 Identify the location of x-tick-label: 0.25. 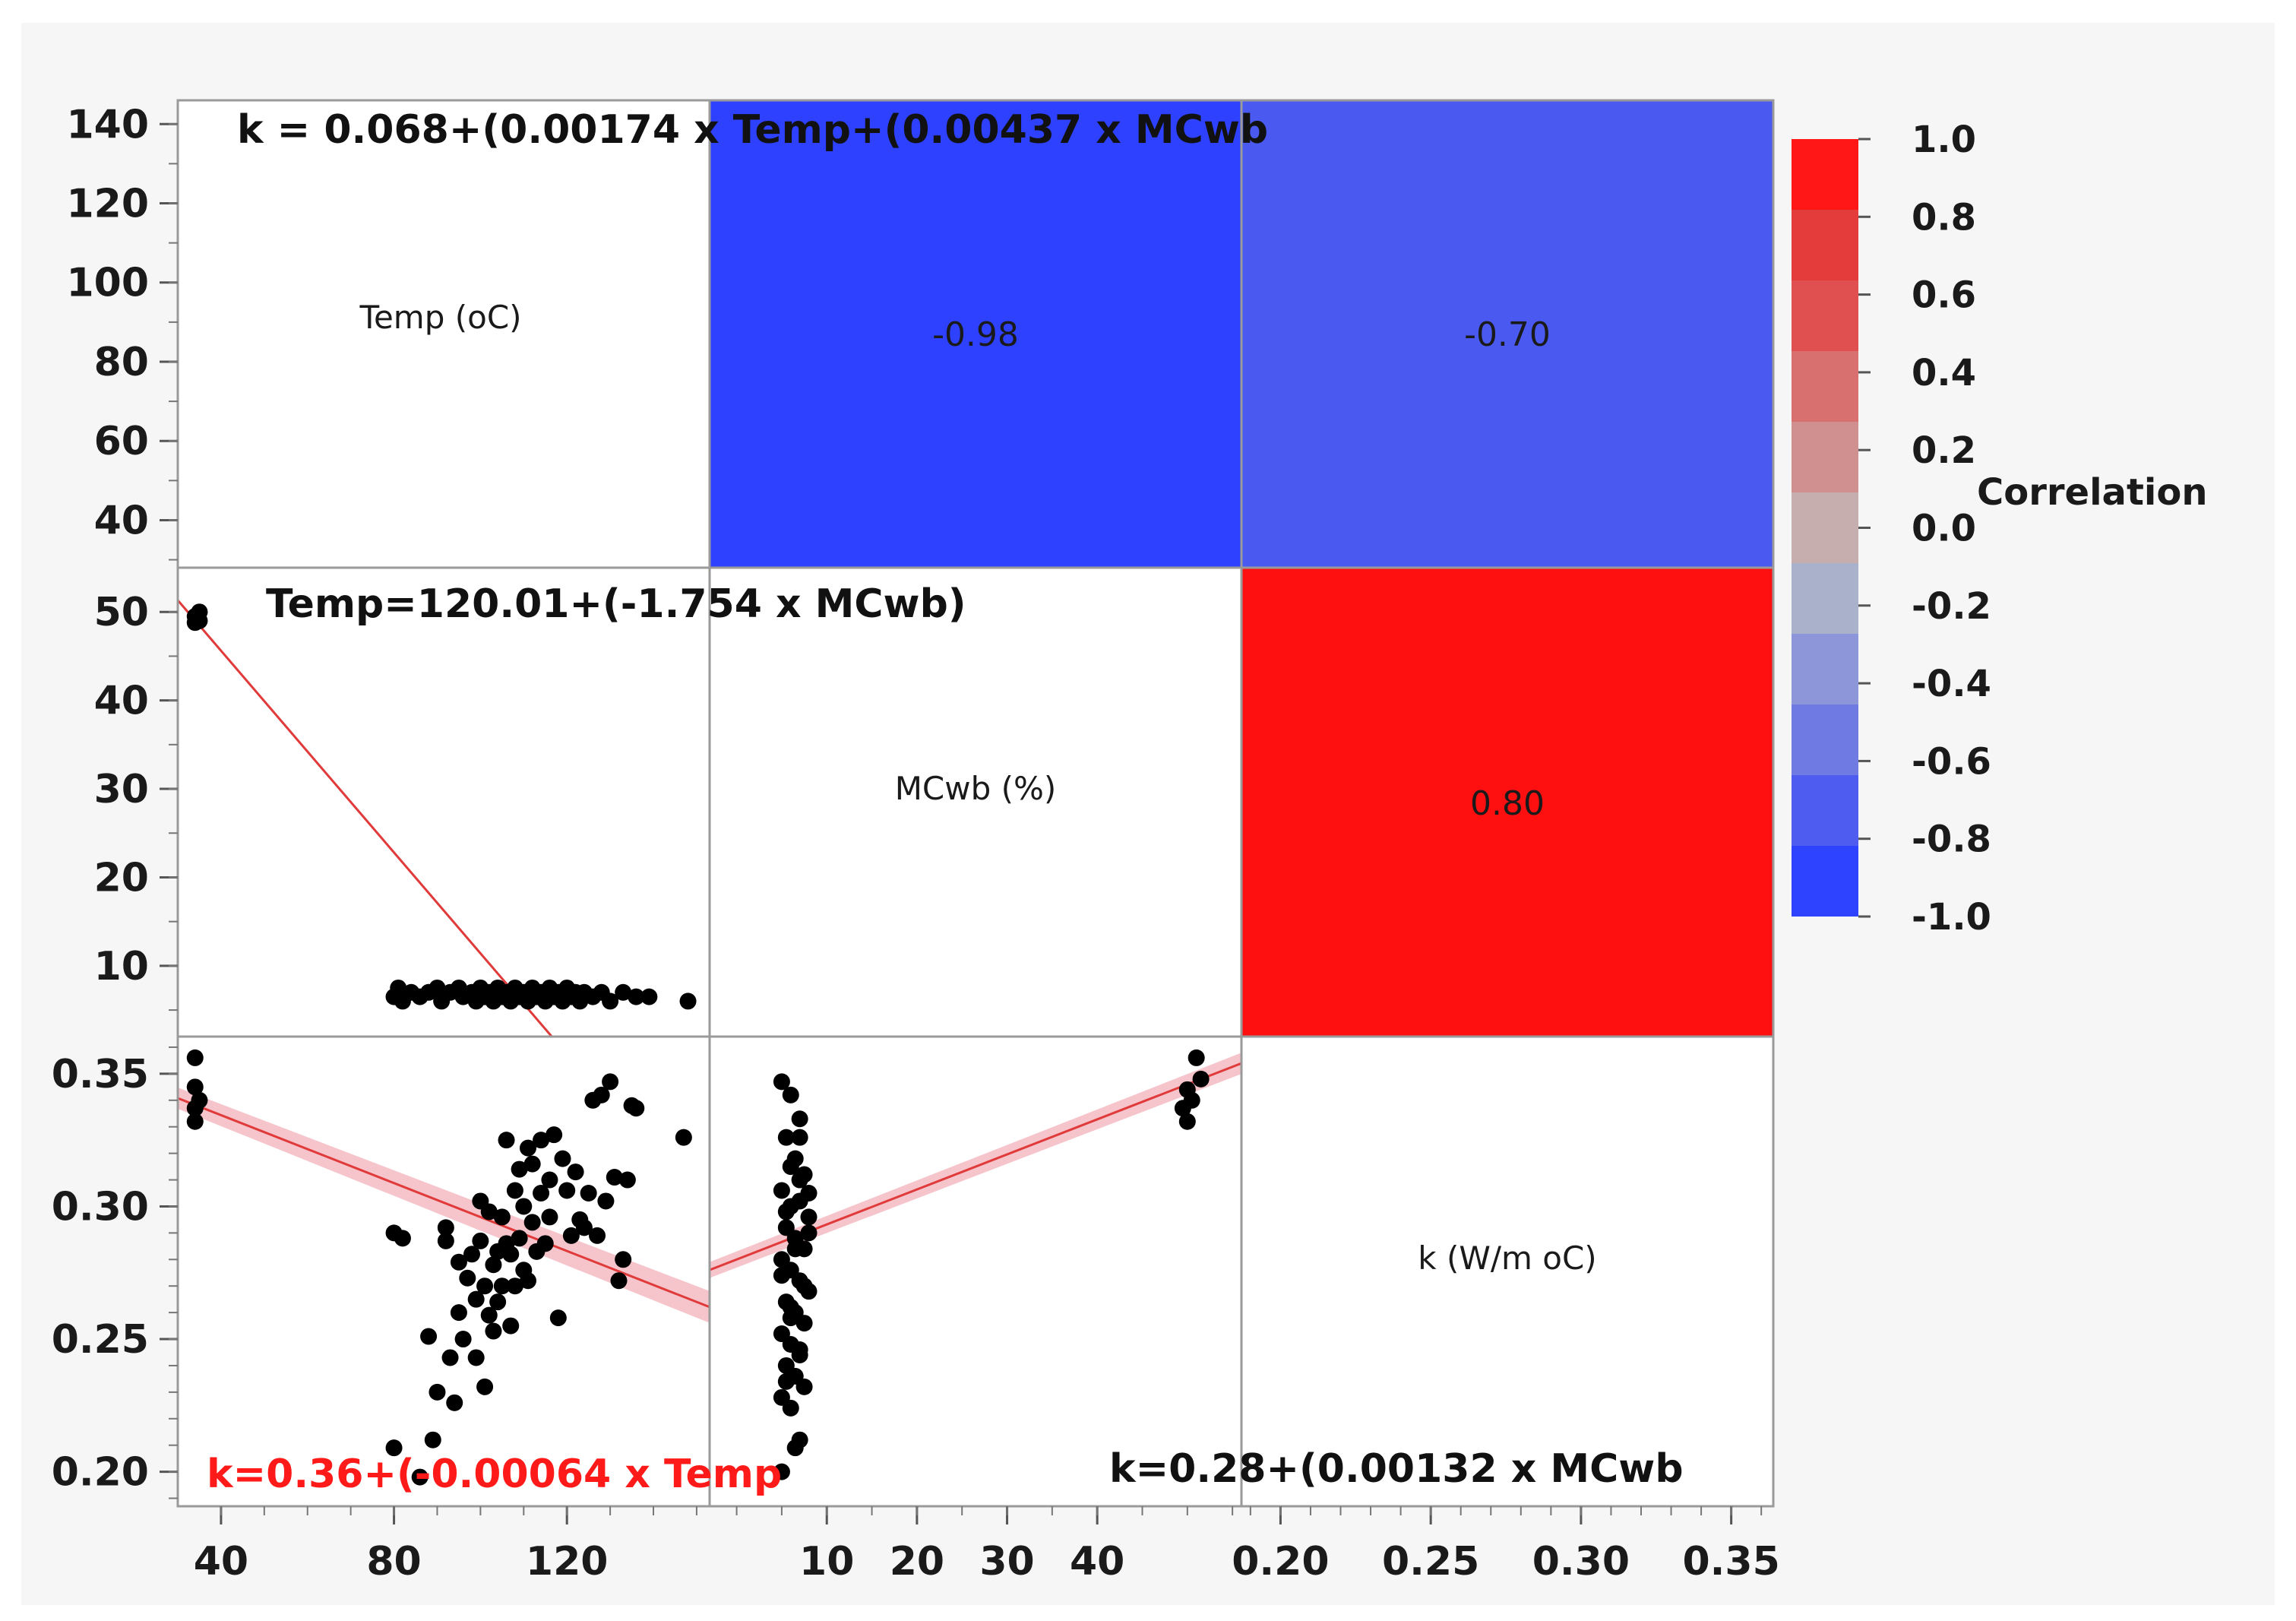
(1430, 1562).